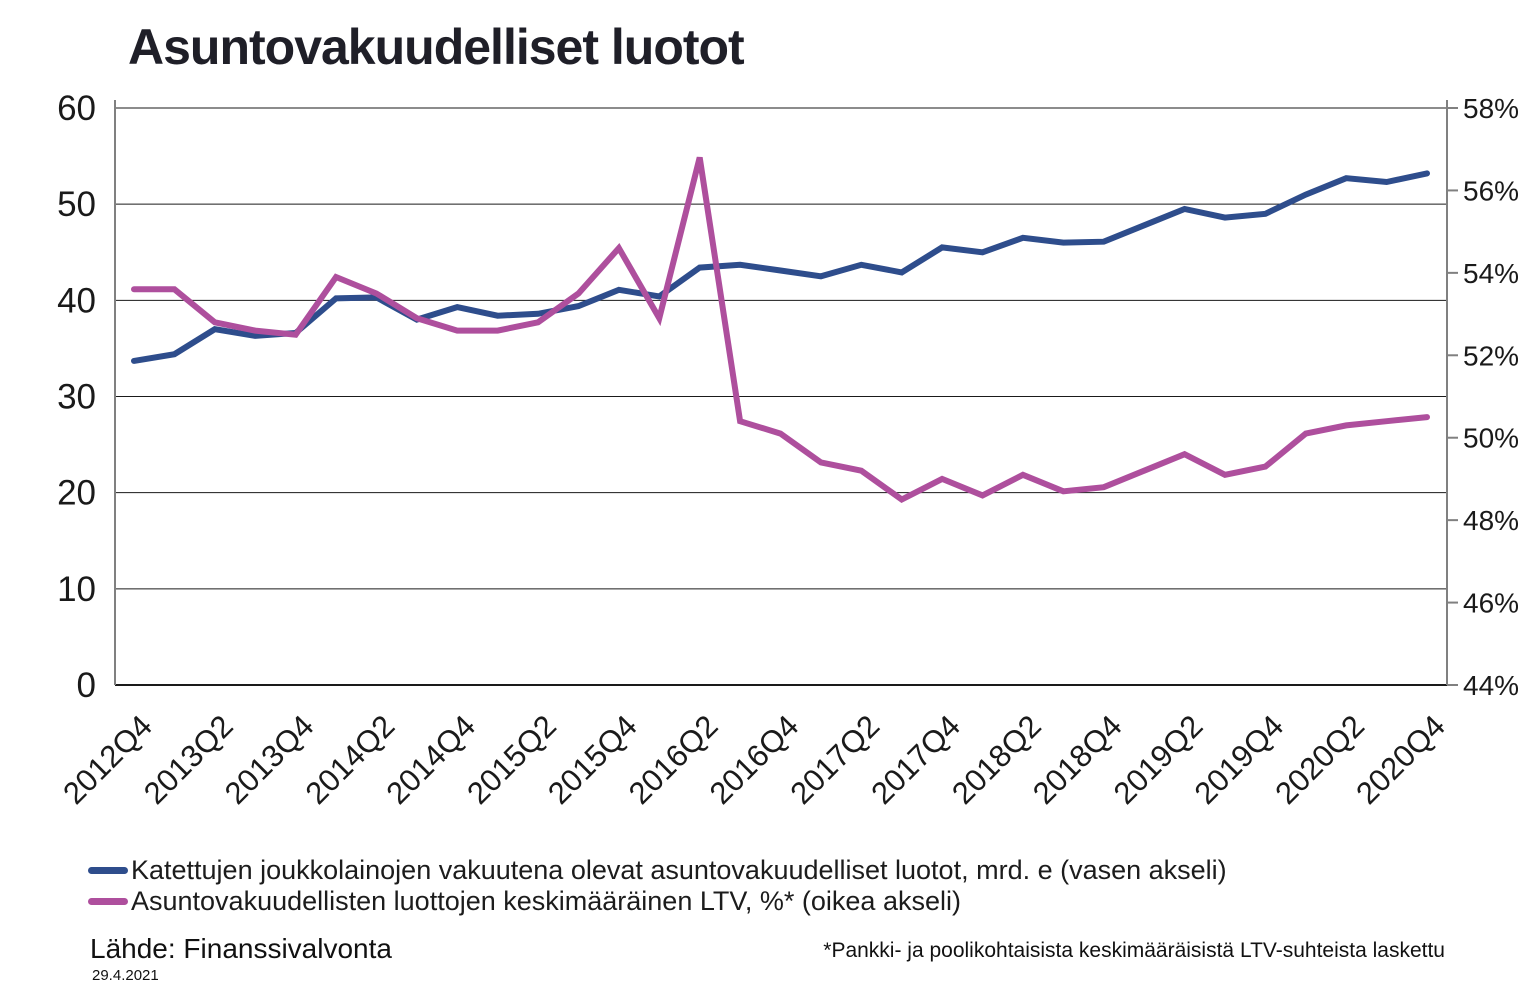 This screenshot has height=996, width=1524. What do you see at coordinates (436, 47) in the screenshot?
I see `page-title: Asuntovakuudelliset luotot` at bounding box center [436, 47].